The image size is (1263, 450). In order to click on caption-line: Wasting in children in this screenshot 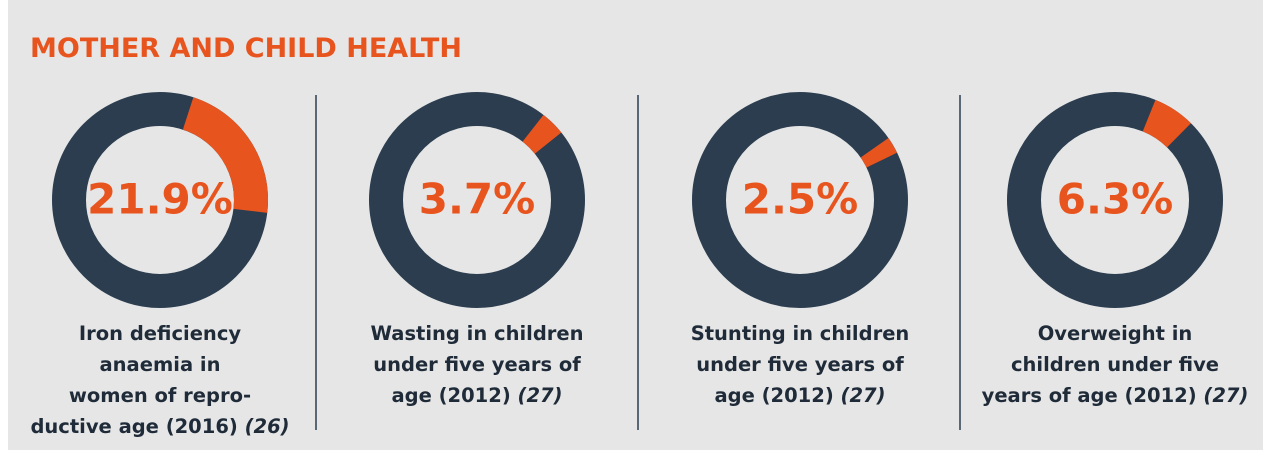, I will do `click(476, 333)`.